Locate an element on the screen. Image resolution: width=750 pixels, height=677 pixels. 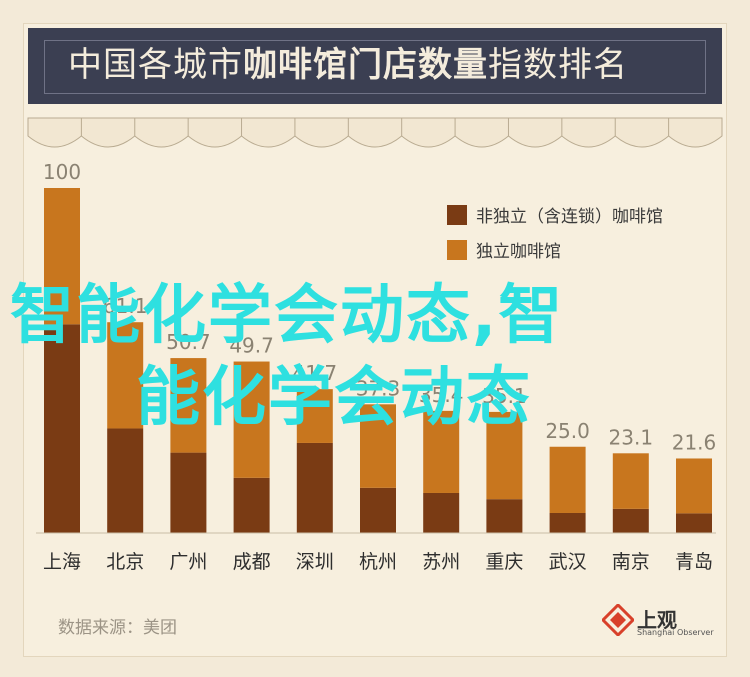
bar-value-label: 37.3 is located at coordinates (378, 388).